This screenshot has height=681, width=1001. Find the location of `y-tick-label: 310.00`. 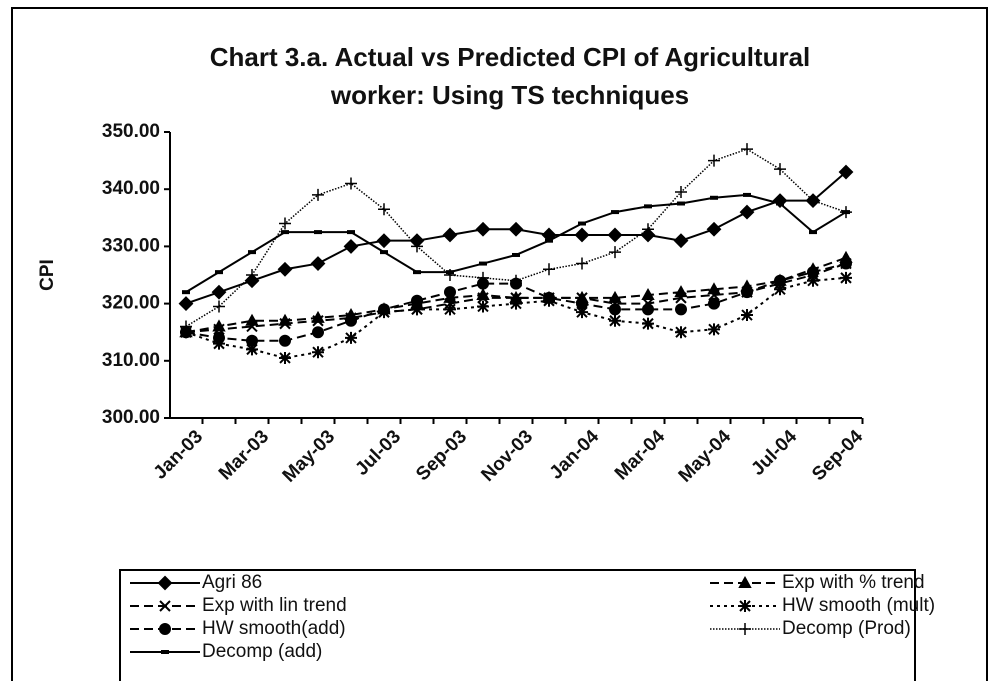

y-tick-label: 310.00 is located at coordinates (131, 360).